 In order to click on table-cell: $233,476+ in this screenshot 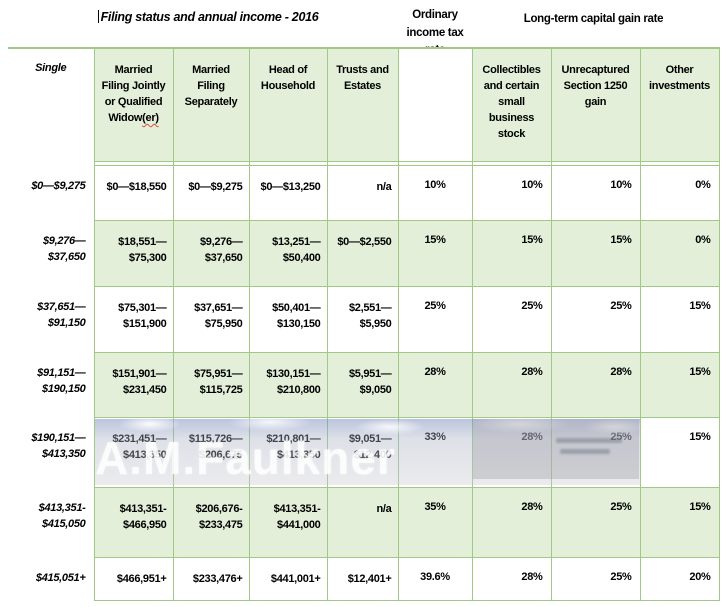, I will do `click(211, 578)`.